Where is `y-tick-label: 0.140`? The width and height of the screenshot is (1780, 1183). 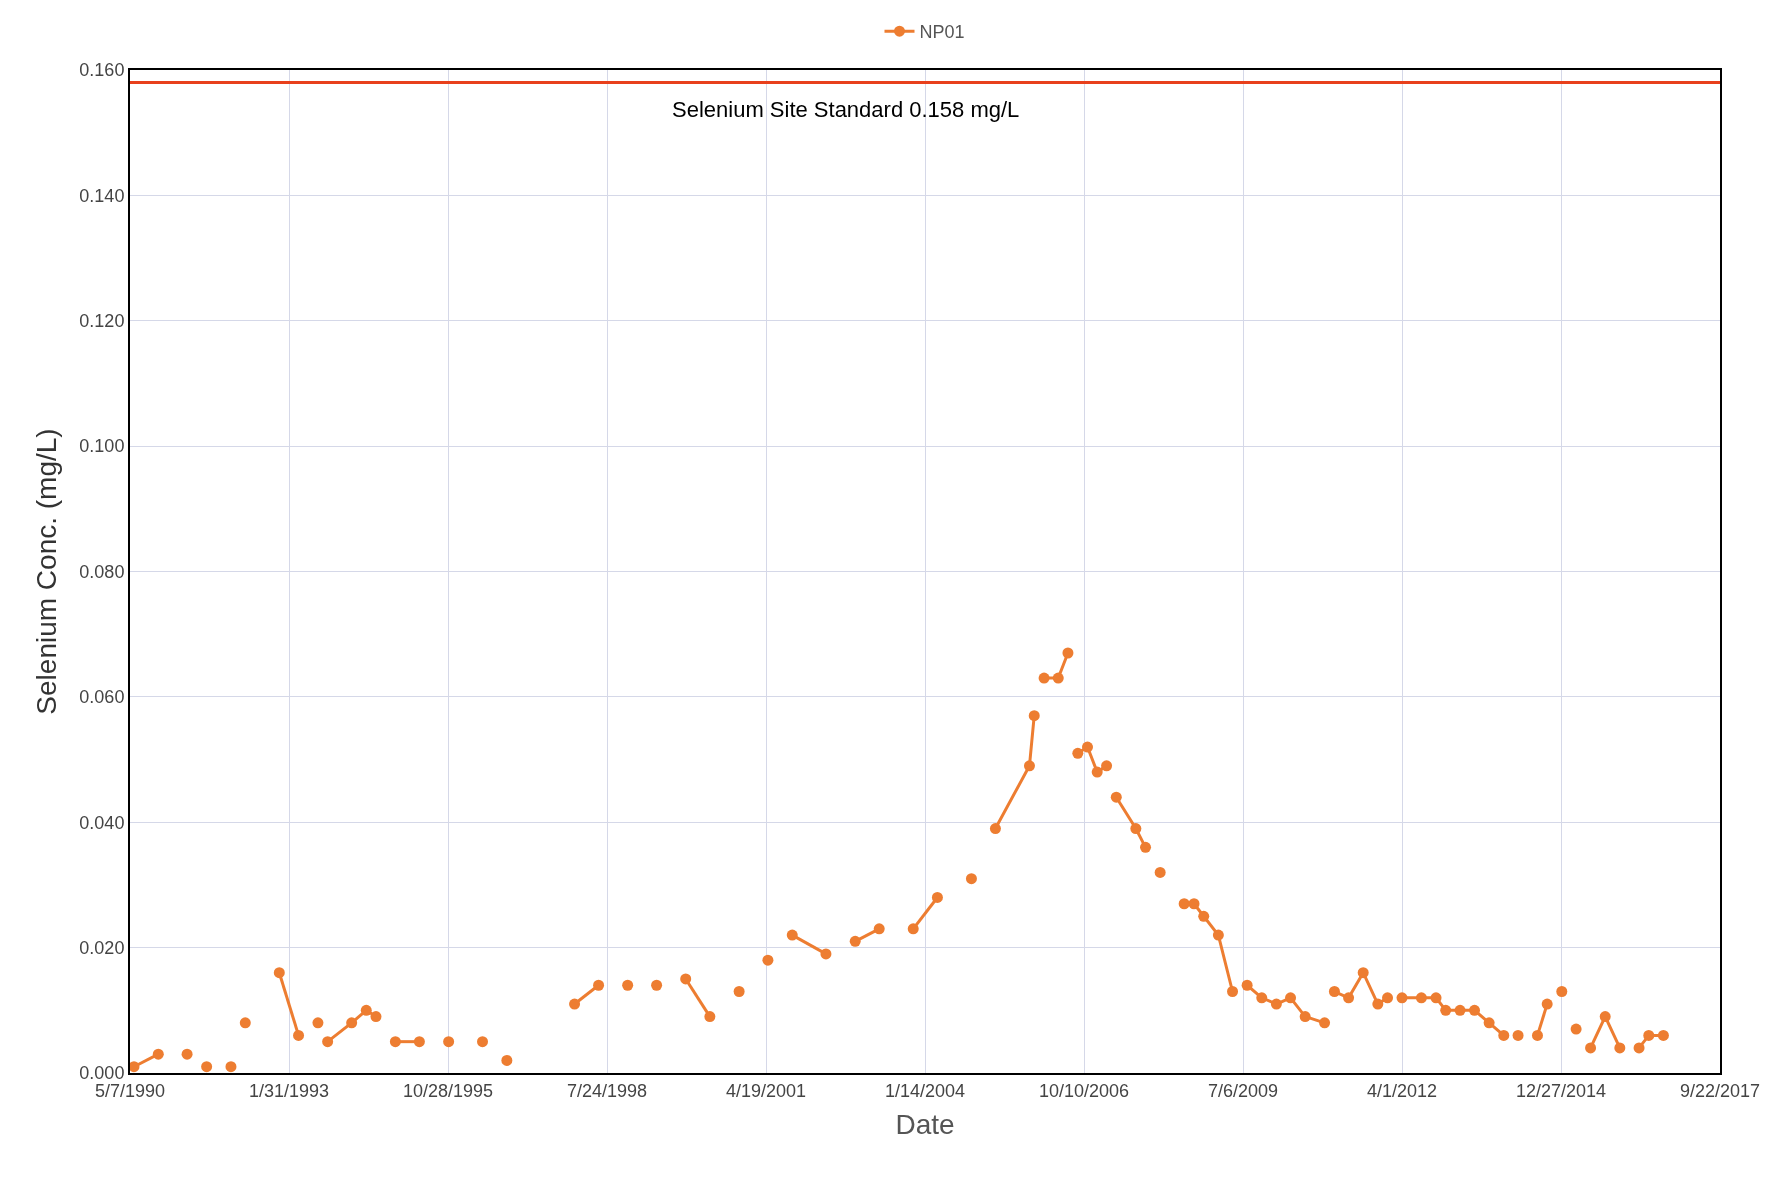
y-tick-label: 0.140 is located at coordinates (102, 195).